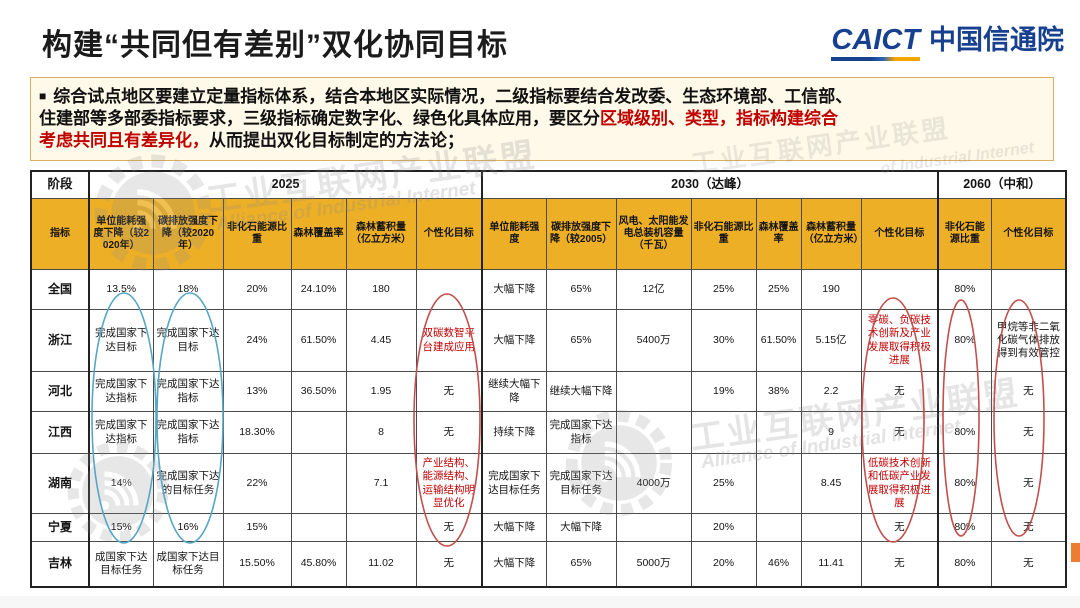 The image size is (1080, 608). Describe the element at coordinates (831, 432) in the screenshot. I see `table-cell: 9` at that location.